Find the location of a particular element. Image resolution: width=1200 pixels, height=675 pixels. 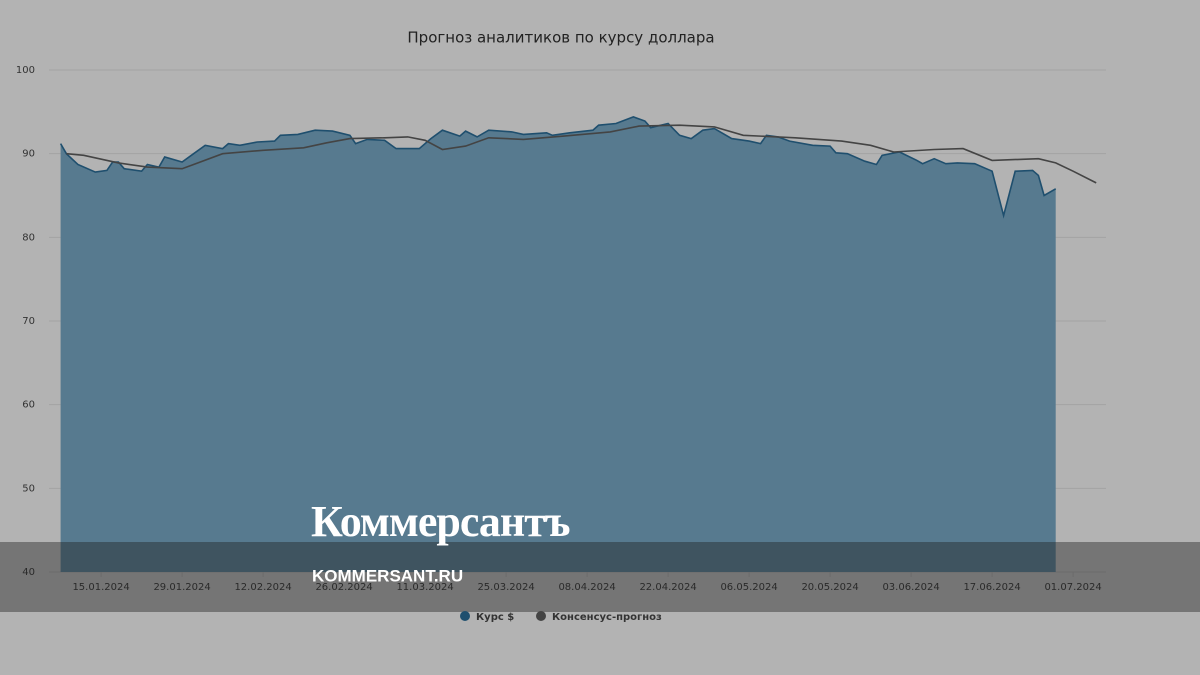

x-tick-label: 06.05.2024 is located at coordinates (748, 587).